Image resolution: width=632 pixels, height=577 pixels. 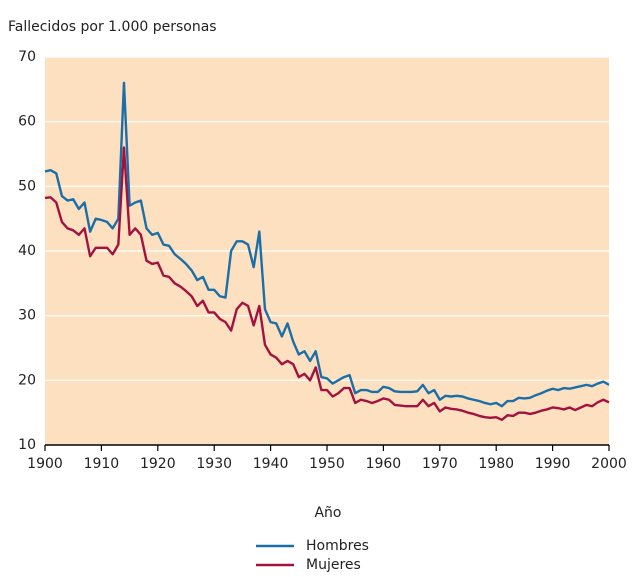 What do you see at coordinates (27, 380) in the screenshot?
I see `y-tick-label: 20` at bounding box center [27, 380].